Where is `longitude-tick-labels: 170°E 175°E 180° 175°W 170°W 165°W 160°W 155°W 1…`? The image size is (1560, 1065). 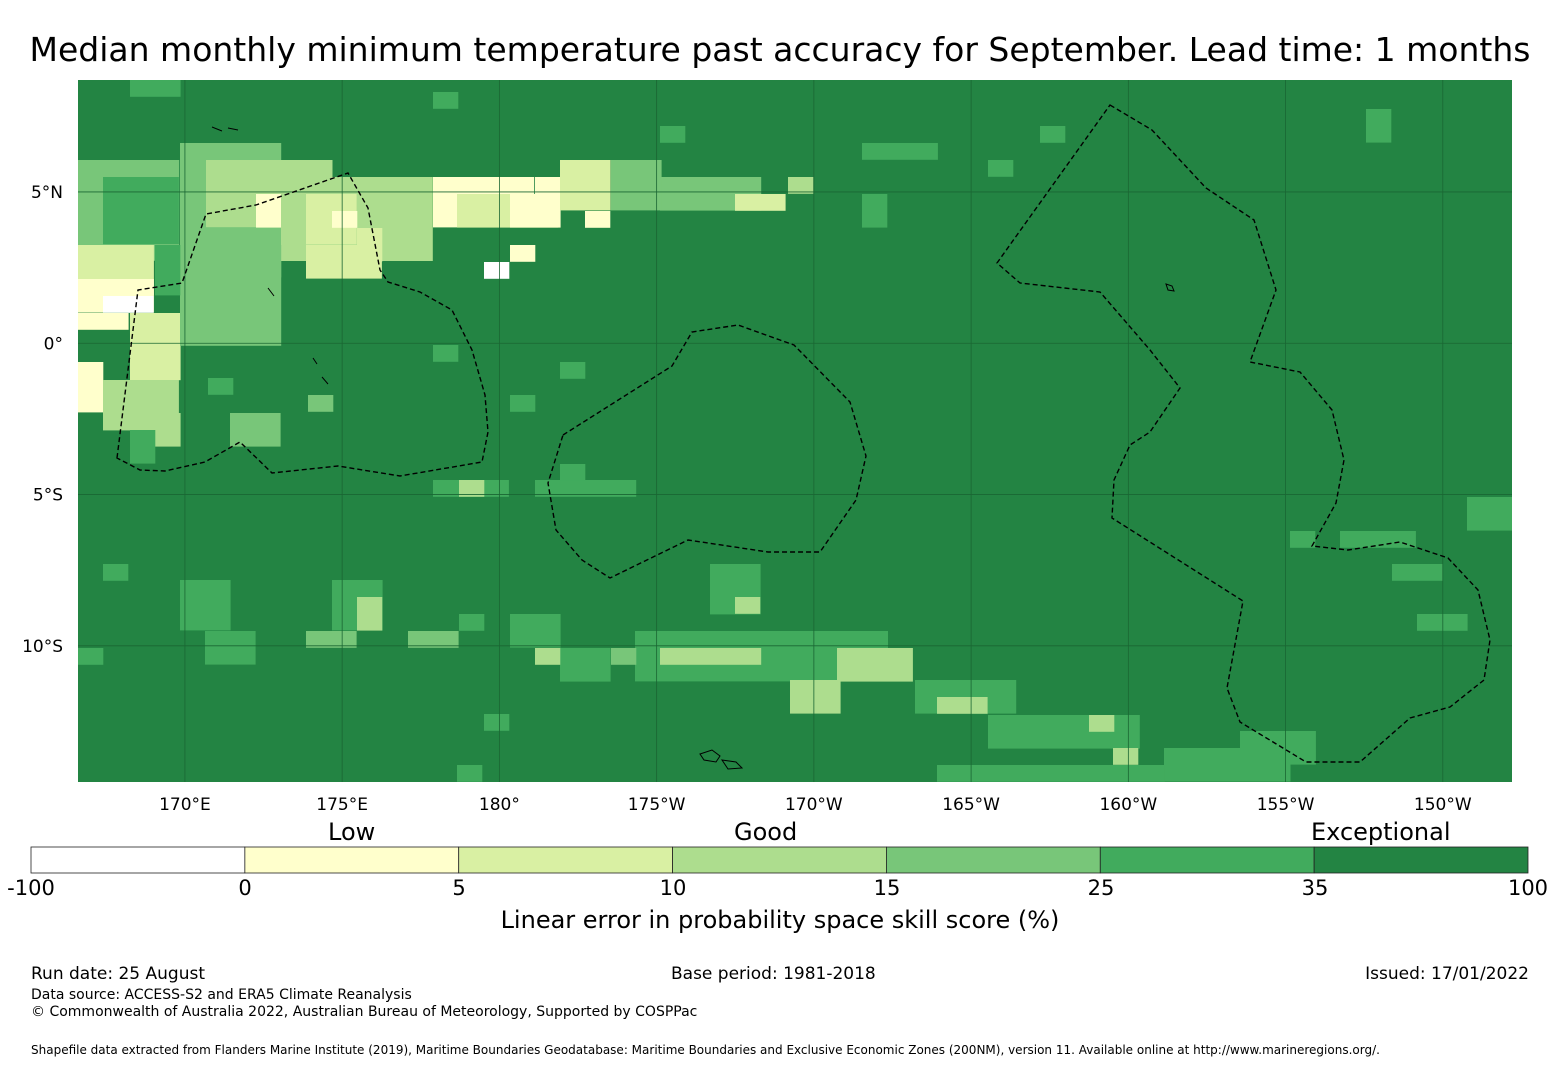 longitude-tick-labels: 170°E 175°E 180° 175°W 170°W 165°W 160°W 155°W 1… is located at coordinates (815, 805).